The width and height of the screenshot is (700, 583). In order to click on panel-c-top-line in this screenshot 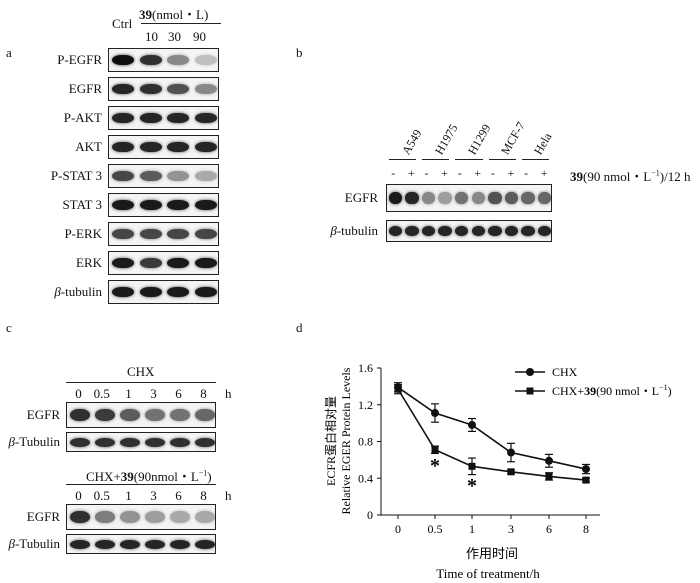, I will do `click(141, 382)`.